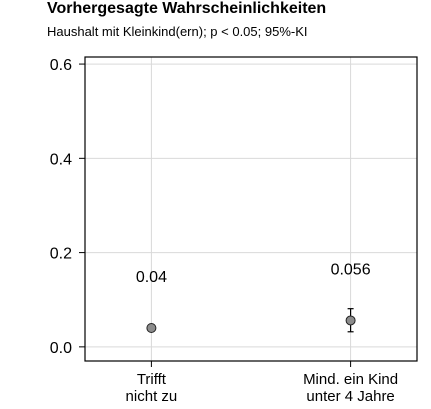 Image resolution: width=431 pixels, height=409 pixels. Describe the element at coordinates (61, 254) in the screenshot. I see `y-tick-label: 0.2` at that location.